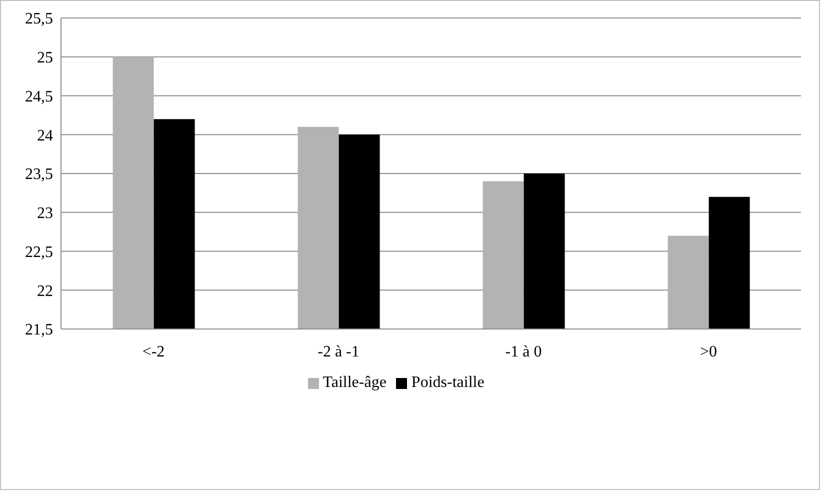  I want to click on legend-label: Poids-taille, so click(447, 382).